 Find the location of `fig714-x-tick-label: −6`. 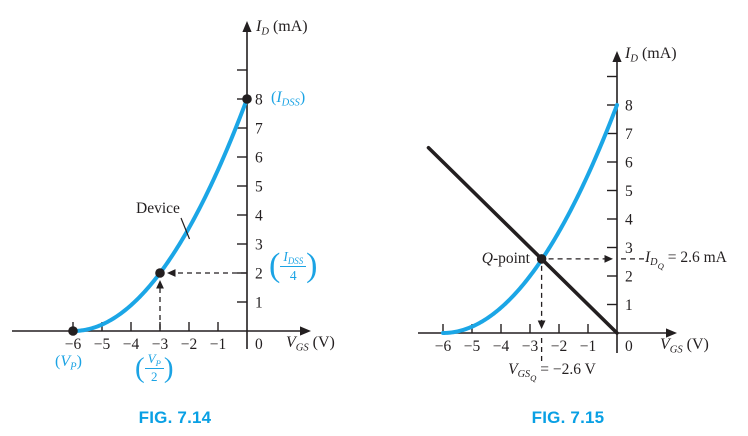

fig714-x-tick-label: −6 is located at coordinates (73, 344).